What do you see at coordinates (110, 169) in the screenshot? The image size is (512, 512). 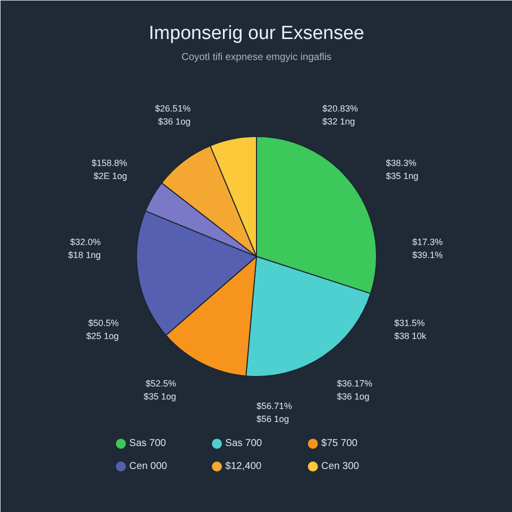 I see `text: $158.8% $2E 1og` at bounding box center [110, 169].